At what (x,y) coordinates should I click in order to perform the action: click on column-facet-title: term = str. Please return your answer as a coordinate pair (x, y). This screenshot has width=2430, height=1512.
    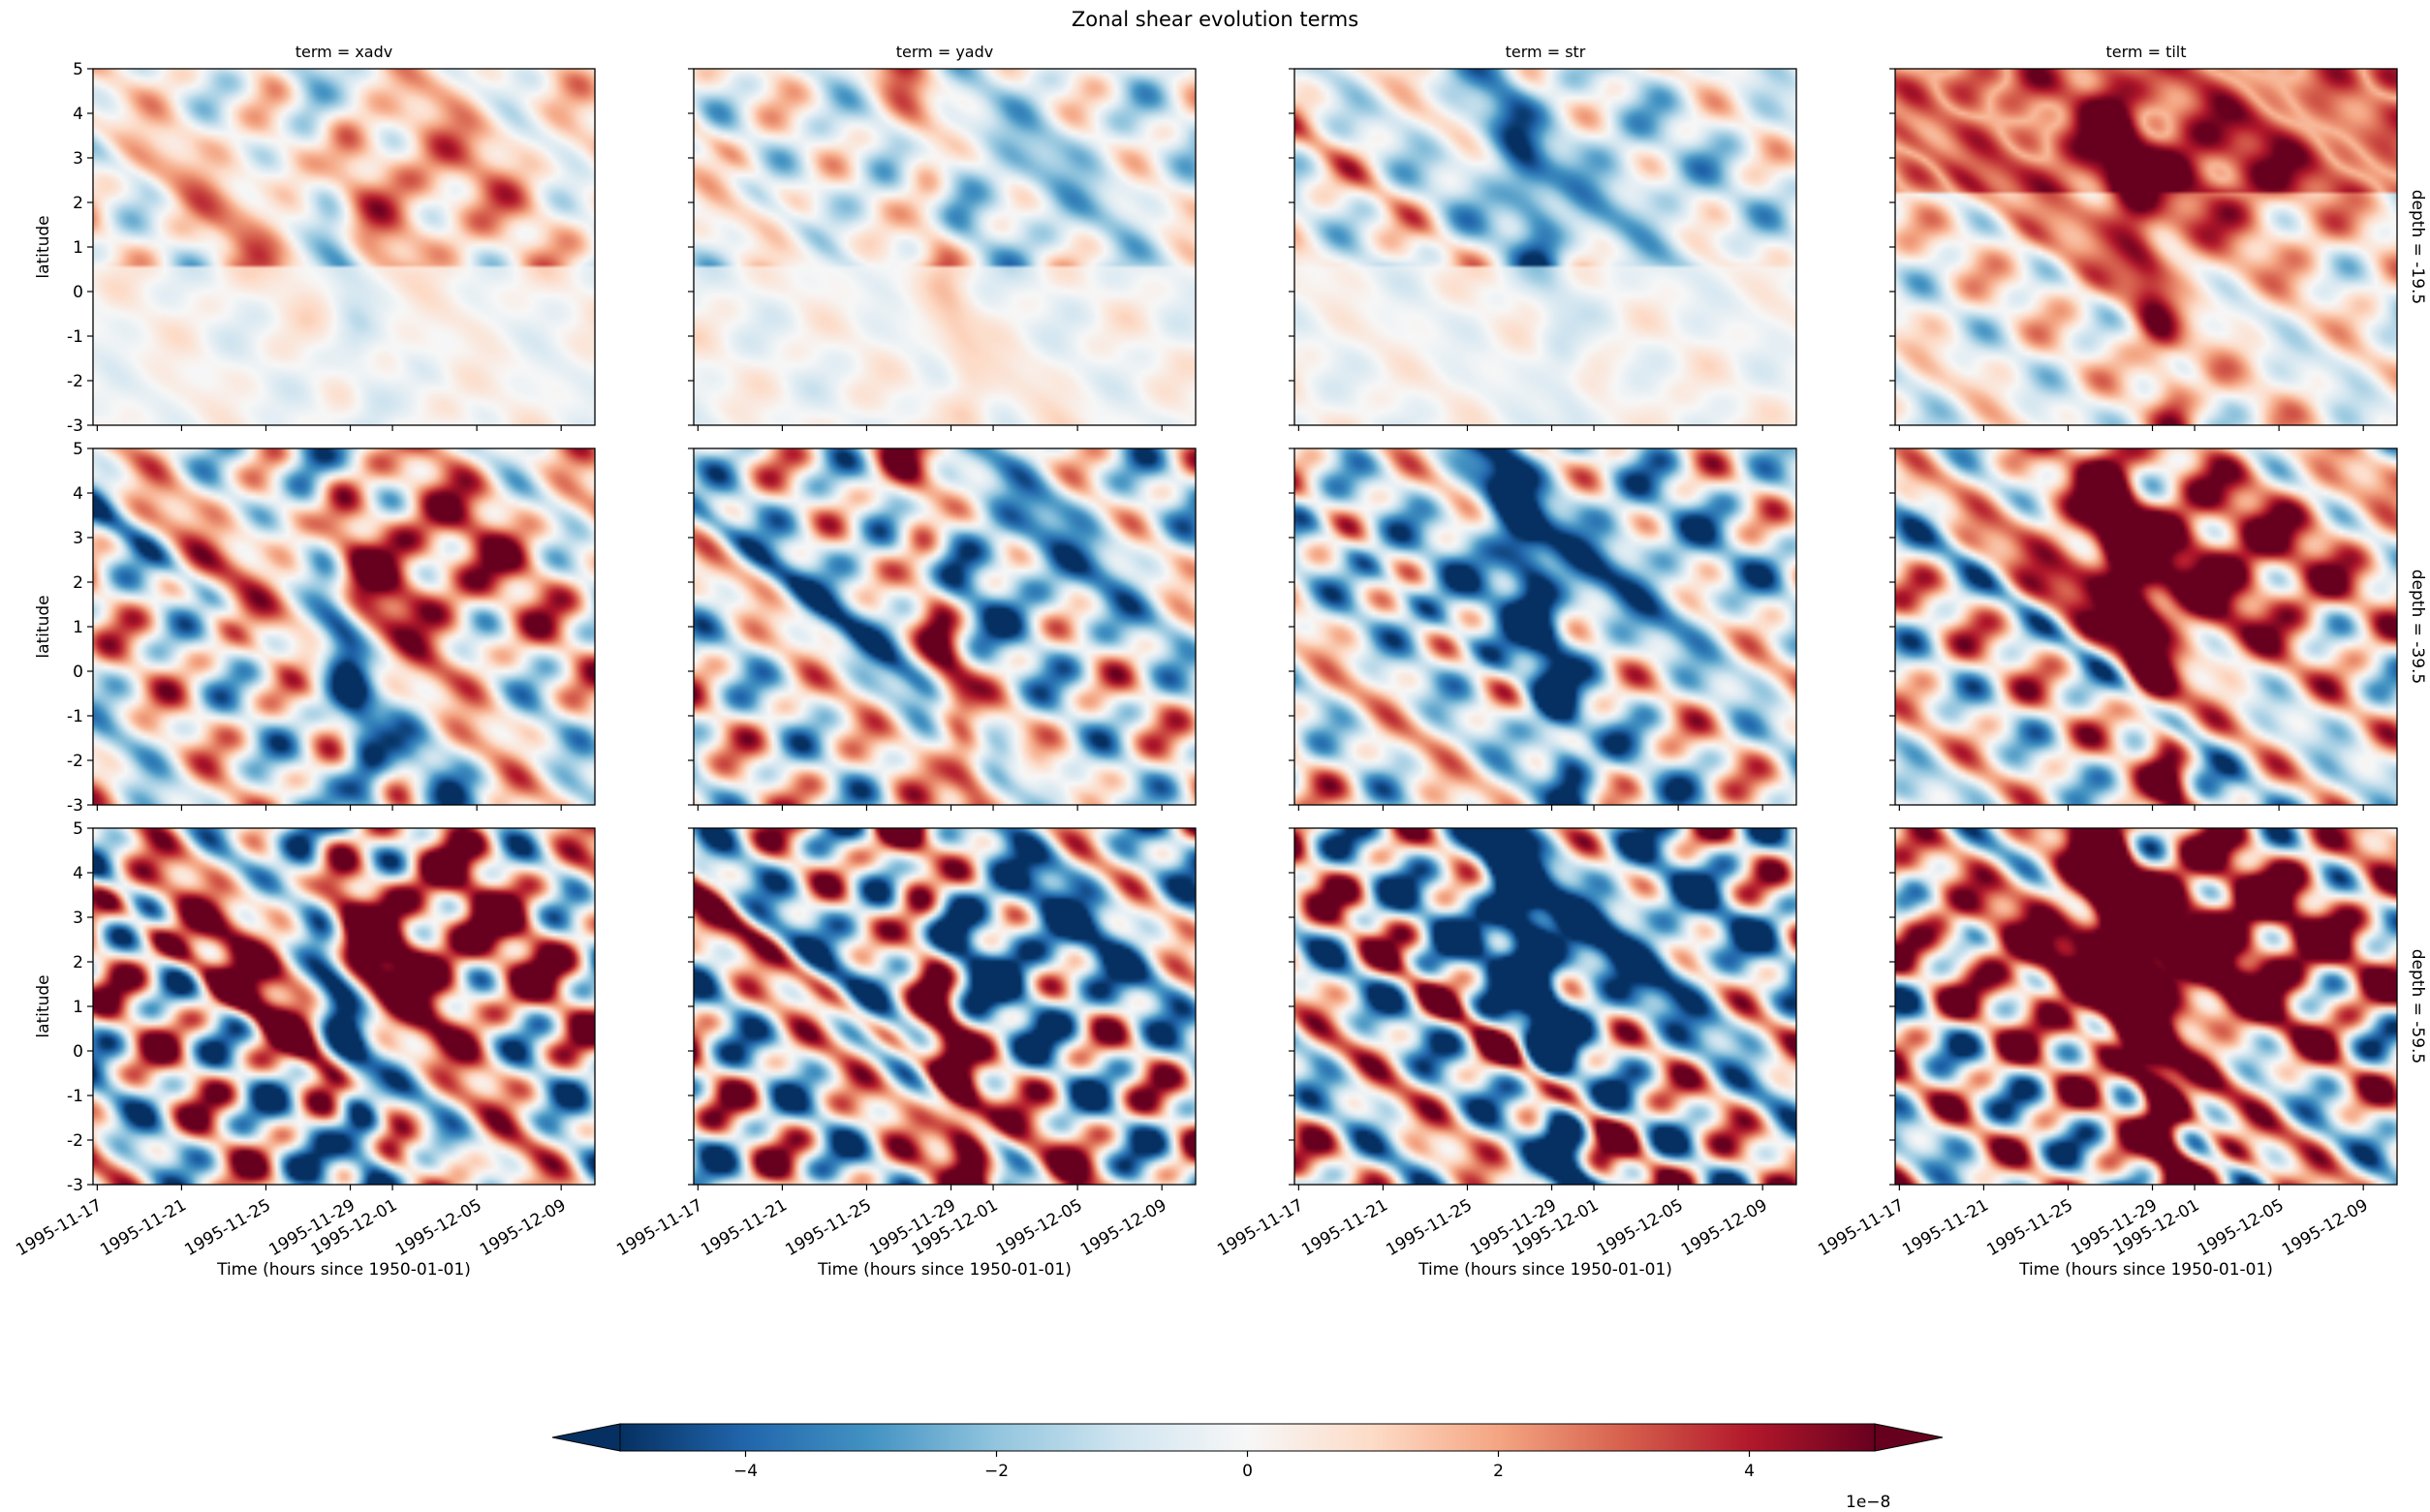
    Looking at the image, I should click on (1546, 52).